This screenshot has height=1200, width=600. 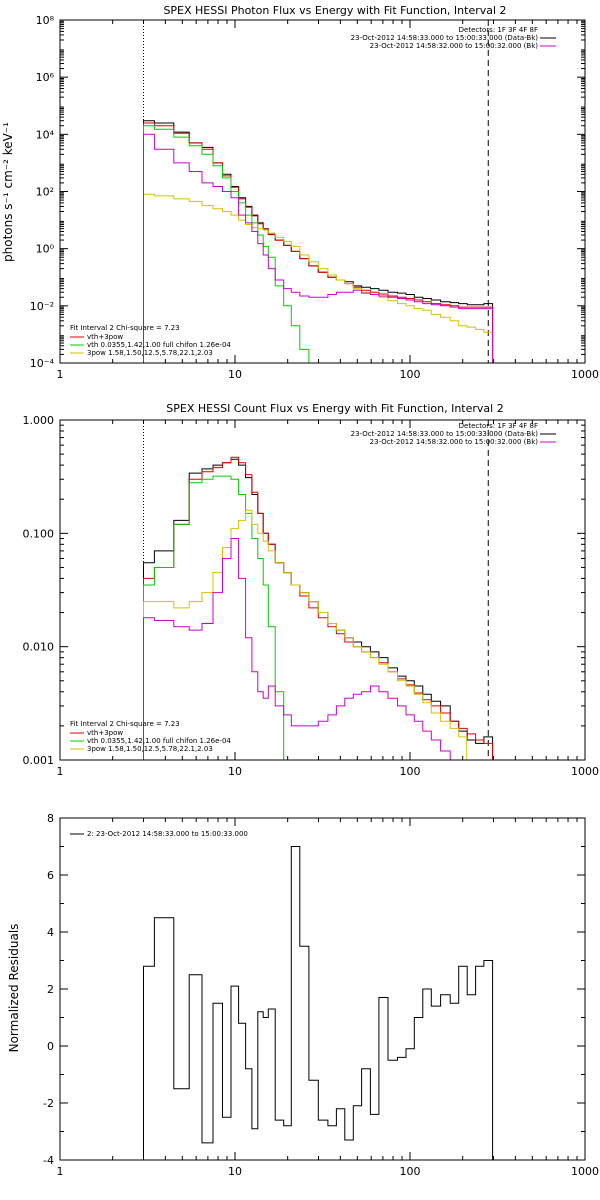 What do you see at coordinates (42, 363) in the screenshot?
I see `y-tick-label: 10⁻⁴` at bounding box center [42, 363].